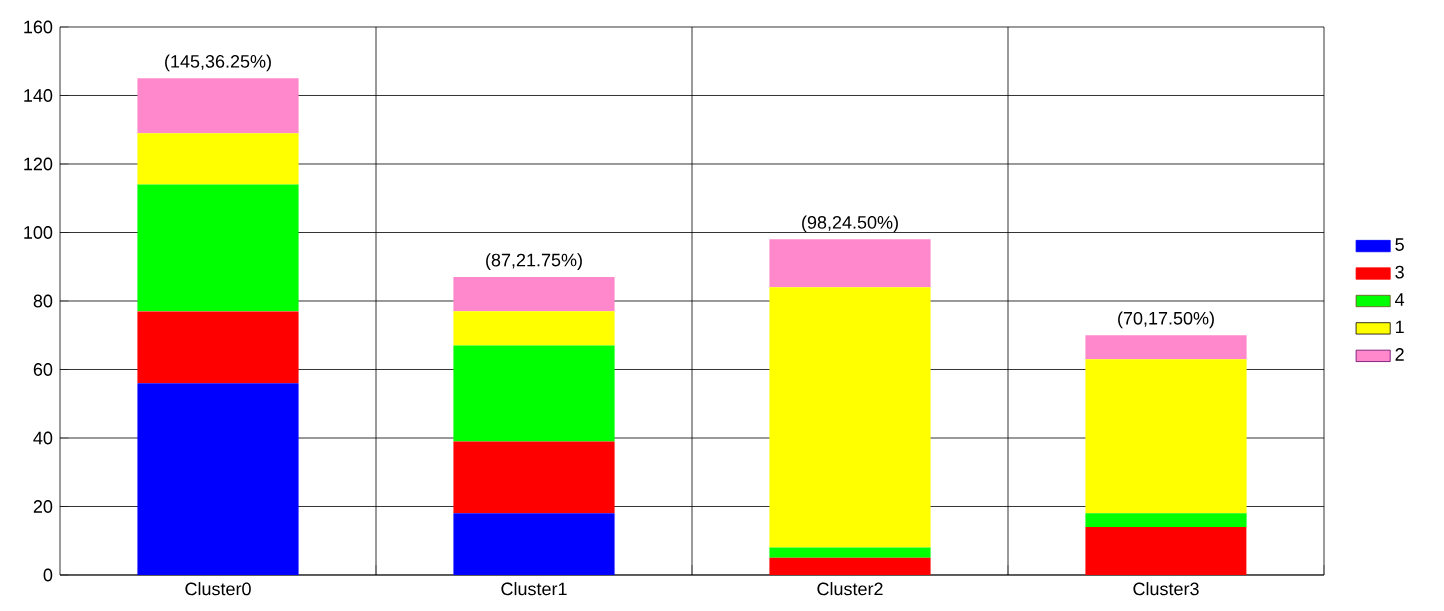 The image size is (1444, 611). Describe the element at coordinates (850, 224) in the screenshot. I see `total-label: (98,24.50%)` at that location.